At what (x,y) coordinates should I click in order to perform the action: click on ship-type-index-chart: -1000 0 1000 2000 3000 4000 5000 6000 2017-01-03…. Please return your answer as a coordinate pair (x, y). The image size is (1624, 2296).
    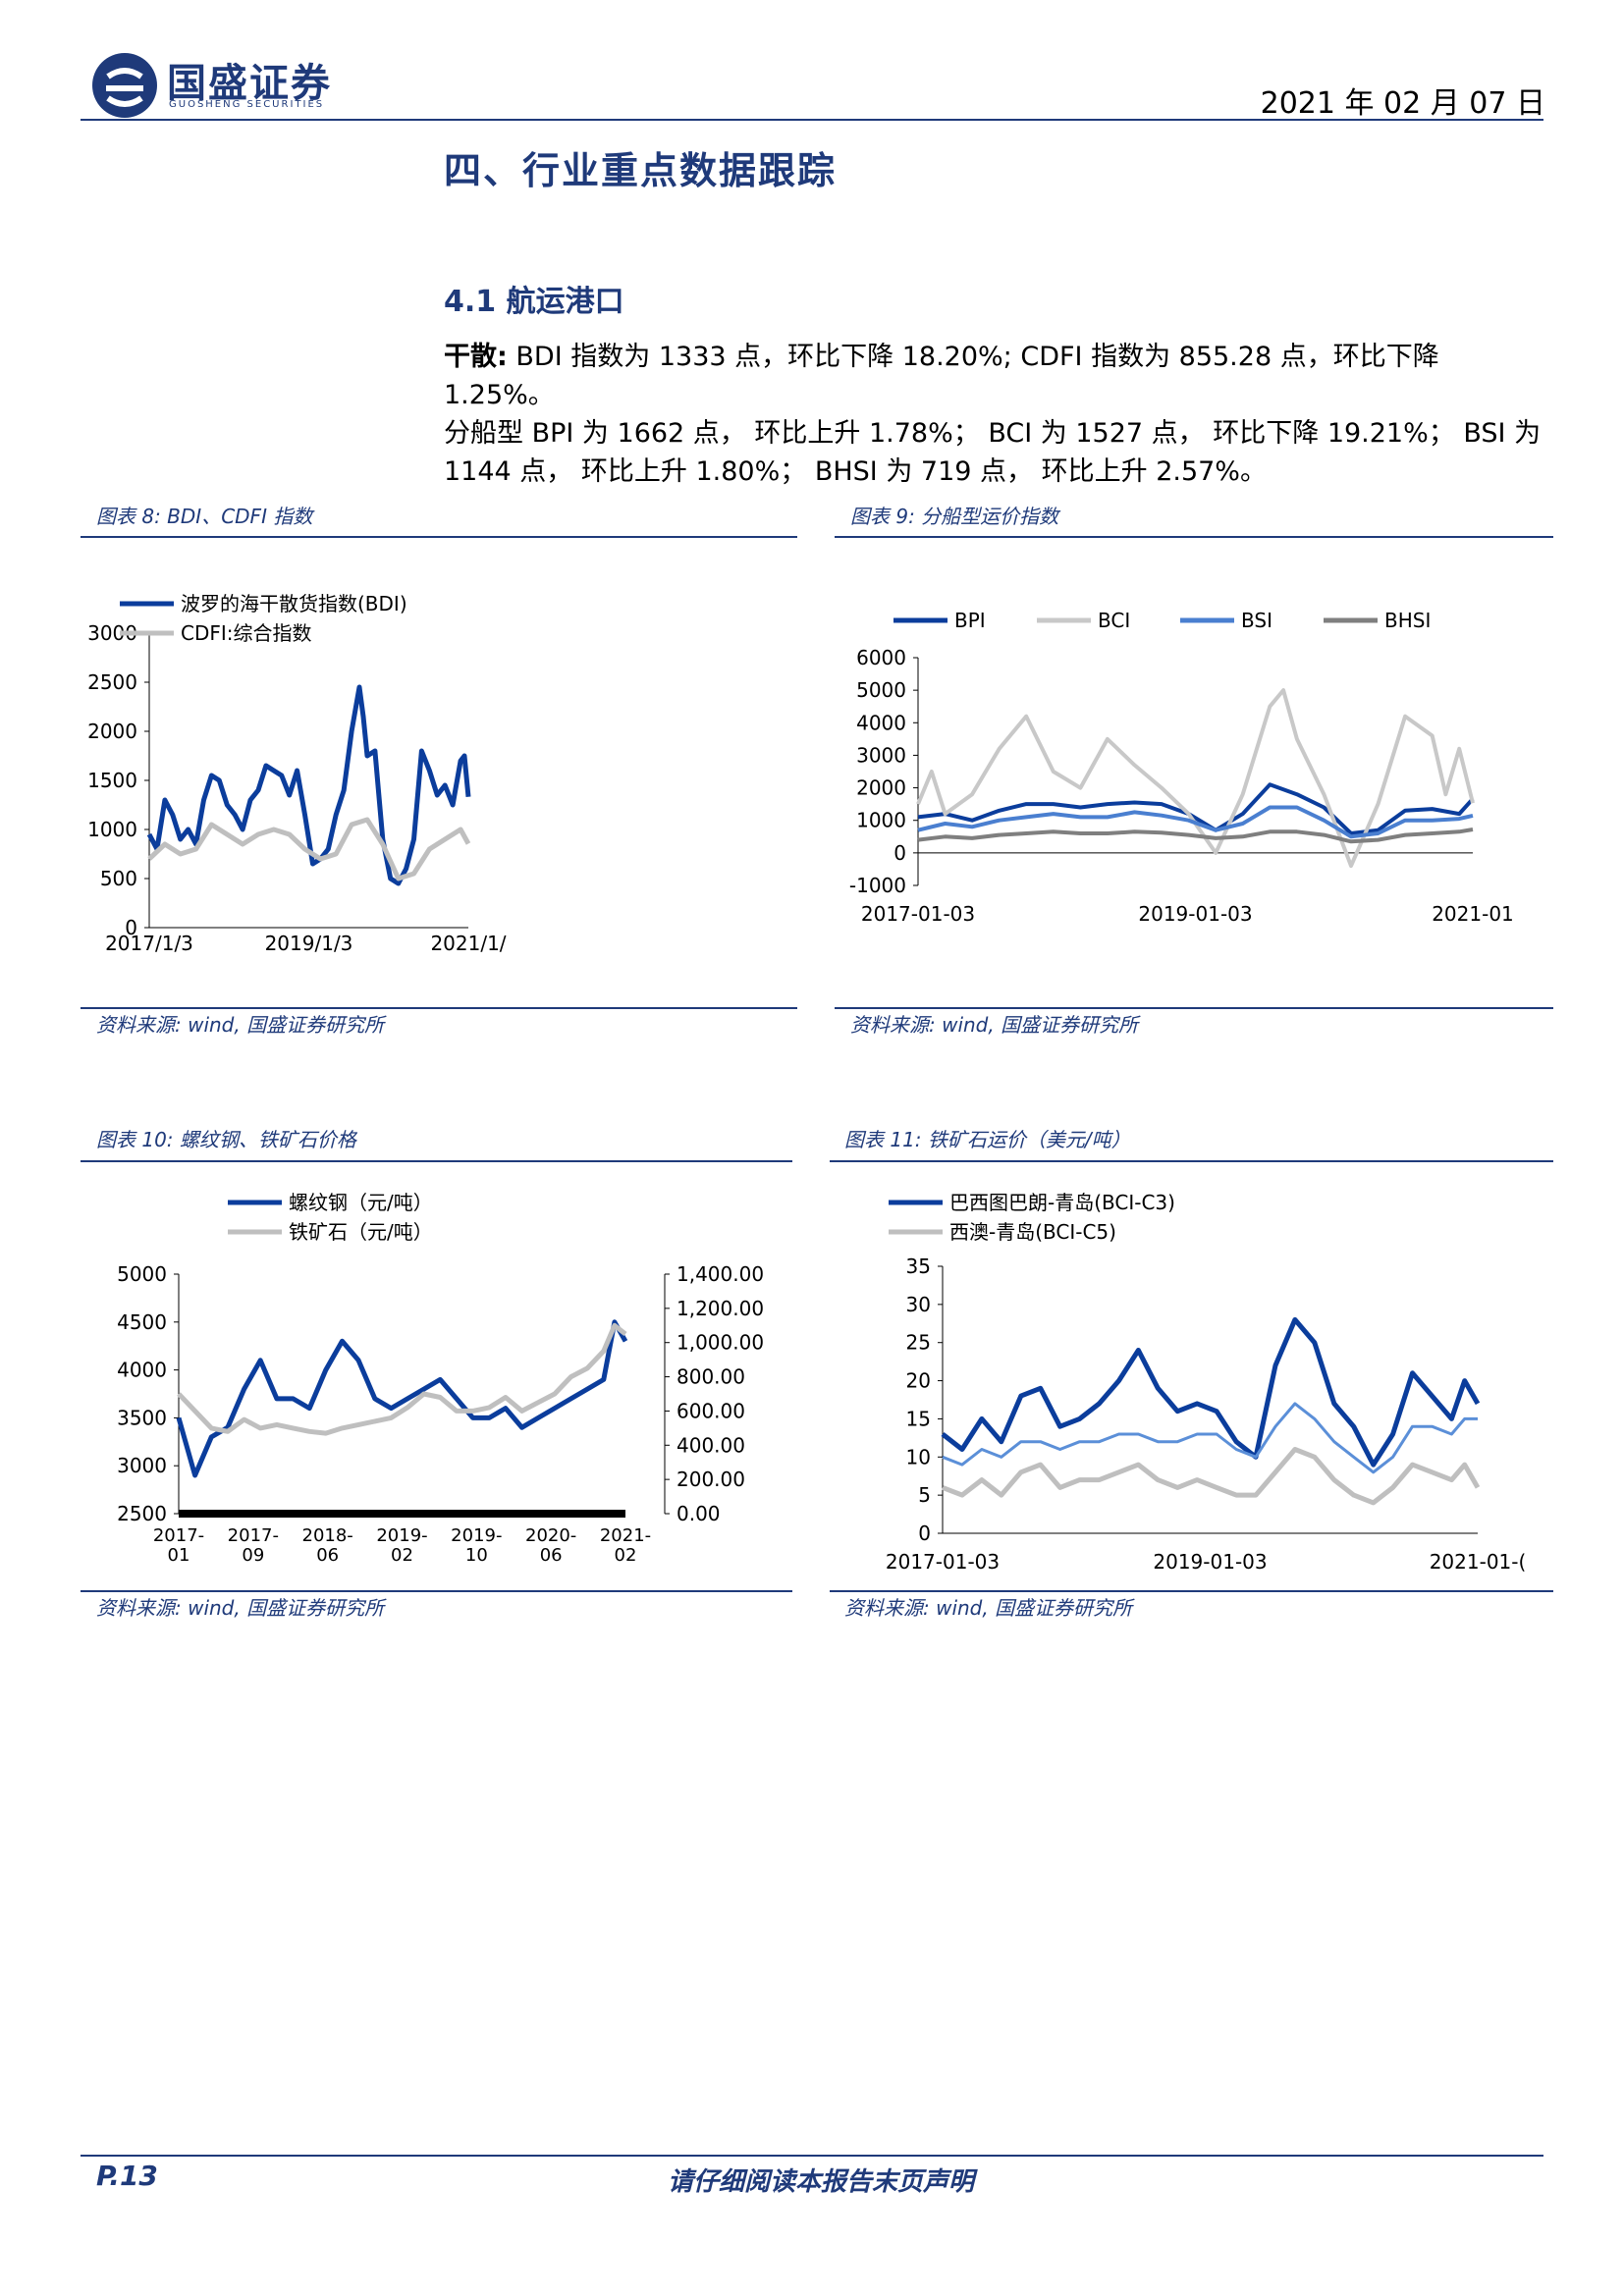
    Looking at the image, I should click on (1181, 767).